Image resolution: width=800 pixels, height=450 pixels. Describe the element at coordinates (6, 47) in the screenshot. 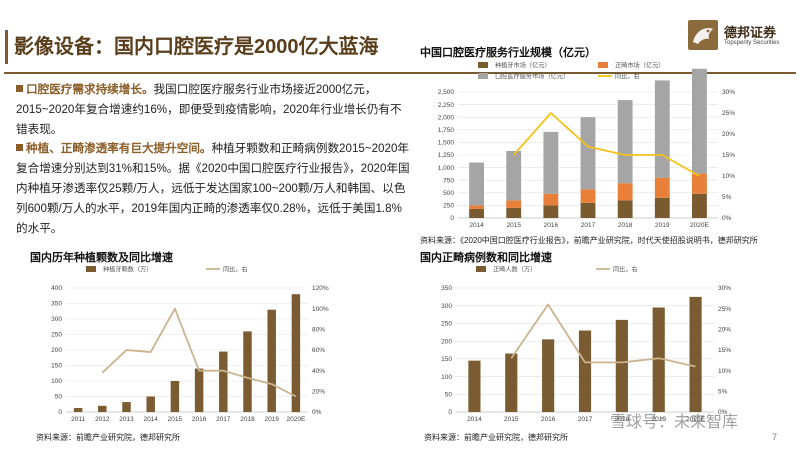

I see `title-accent-bar` at that location.